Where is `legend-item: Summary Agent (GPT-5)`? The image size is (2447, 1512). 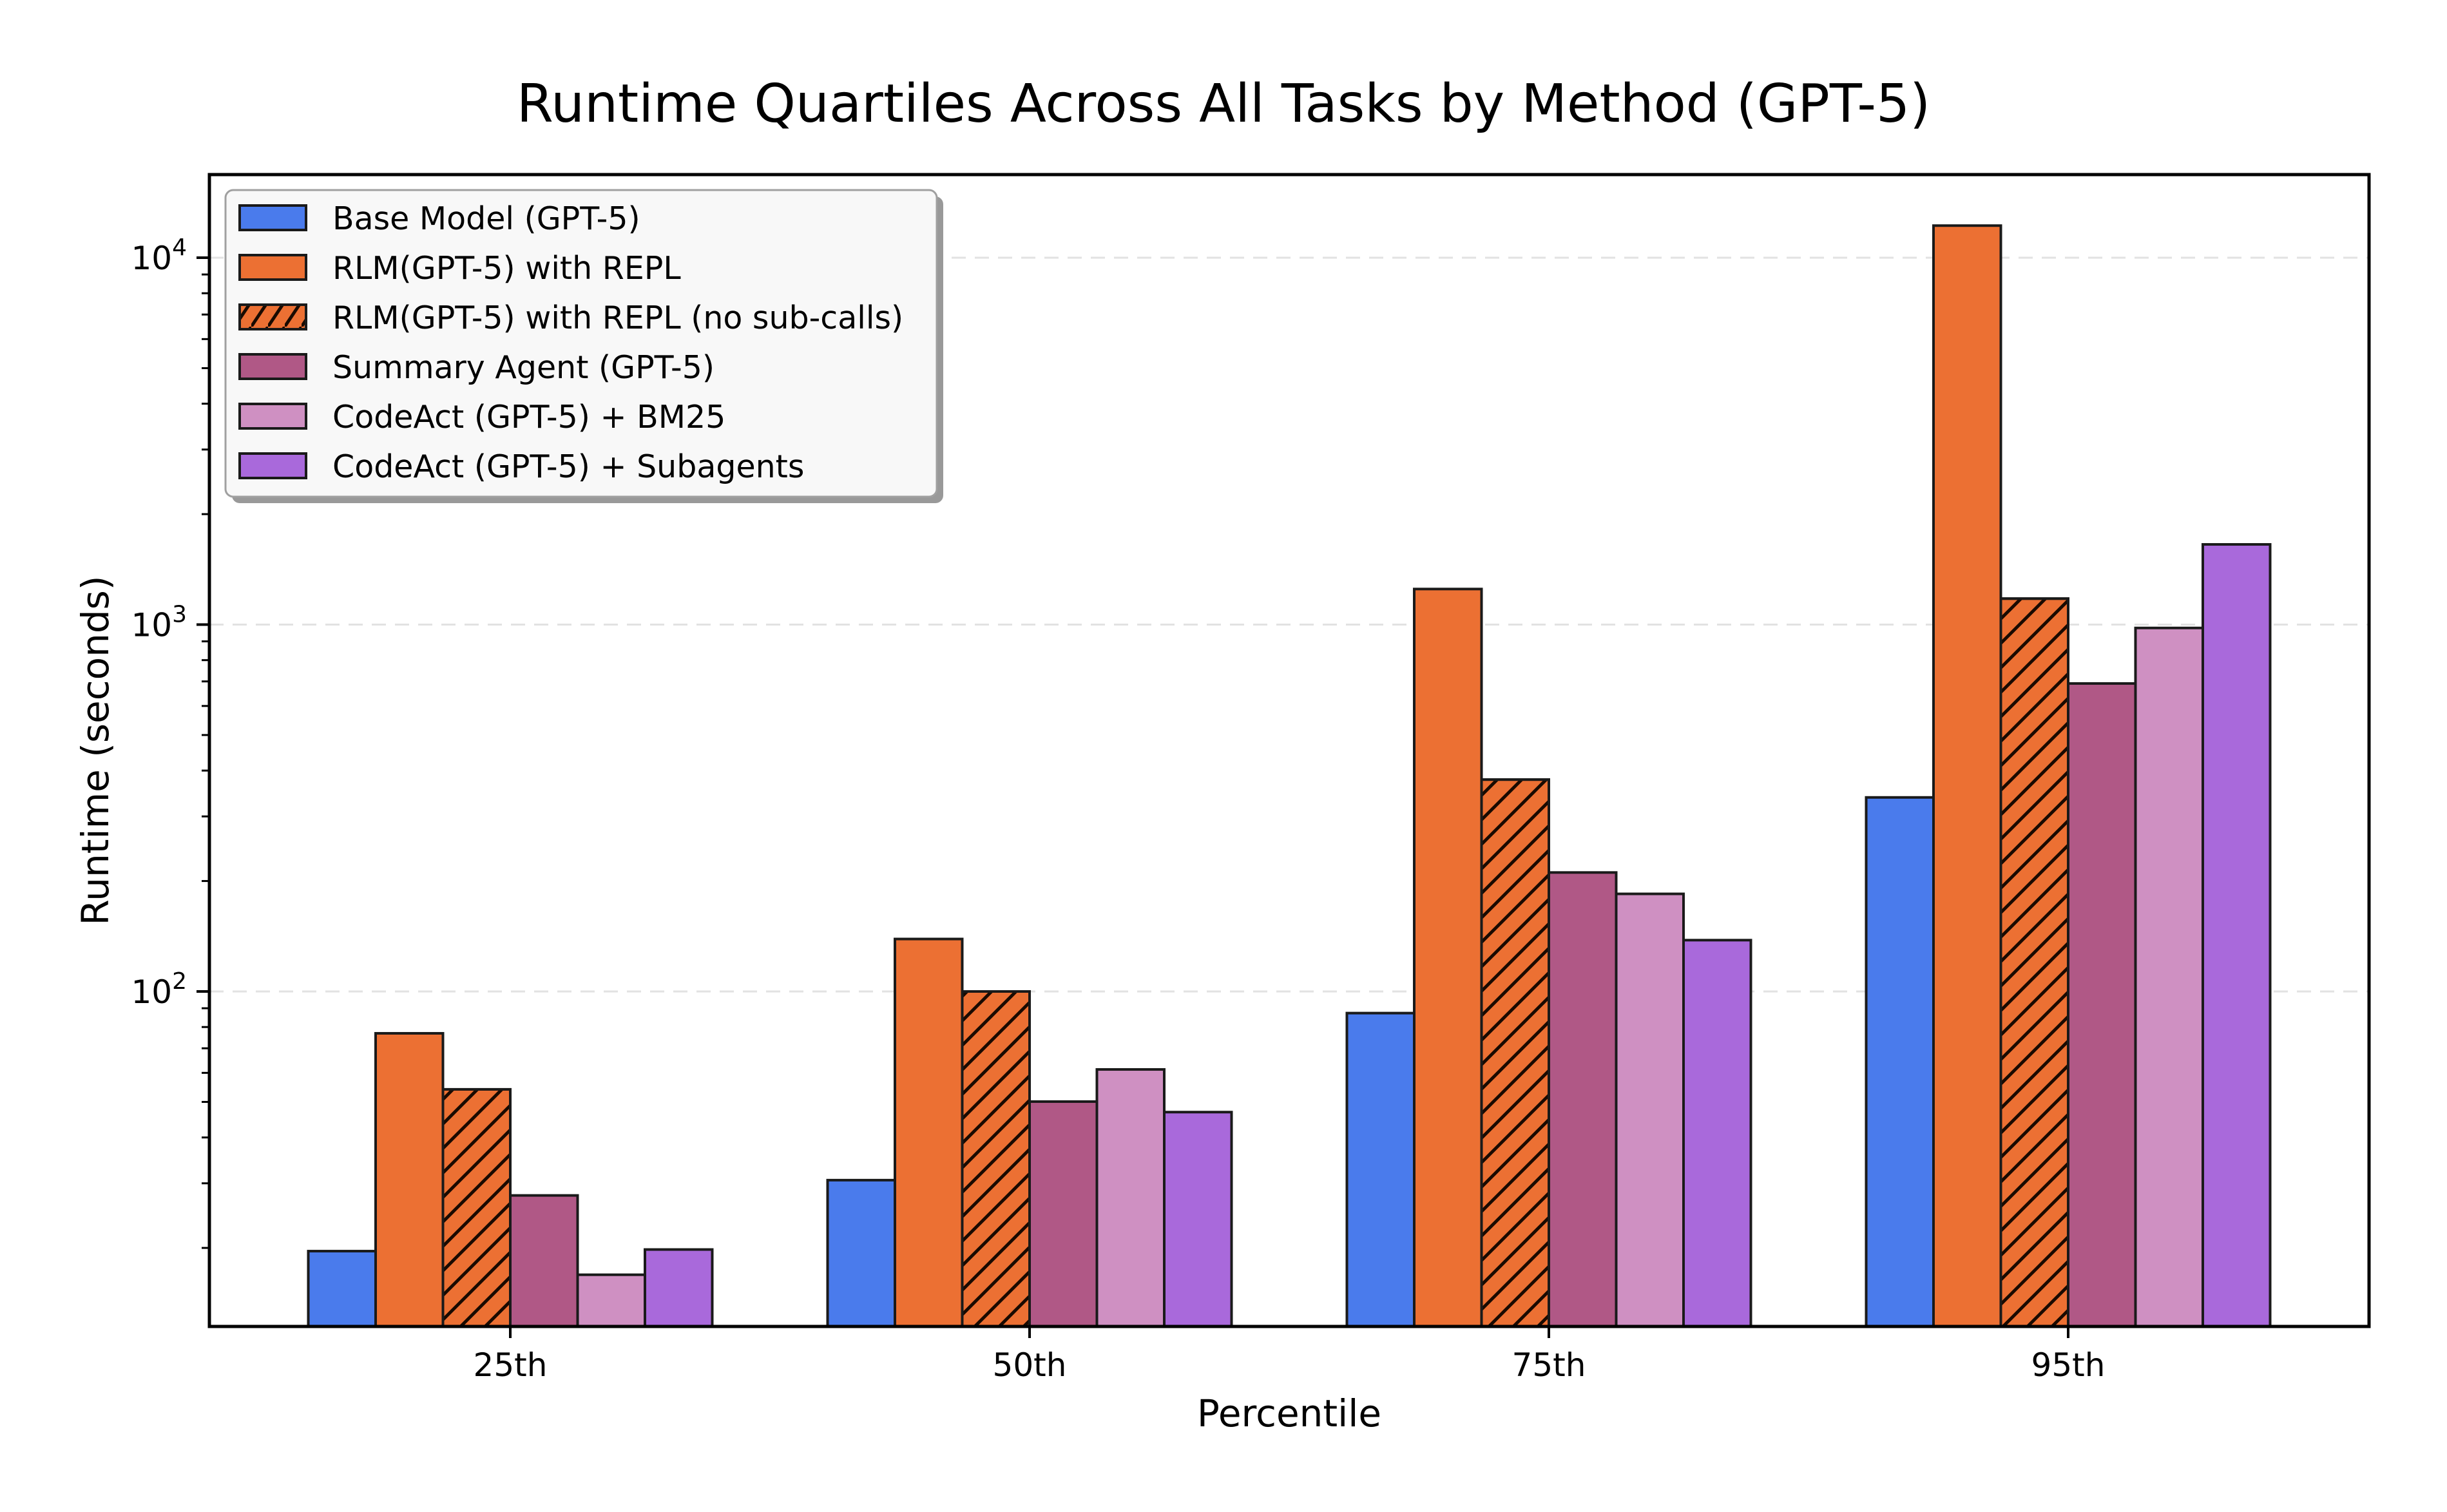 legend-item: Summary Agent (GPT-5) is located at coordinates (476, 367).